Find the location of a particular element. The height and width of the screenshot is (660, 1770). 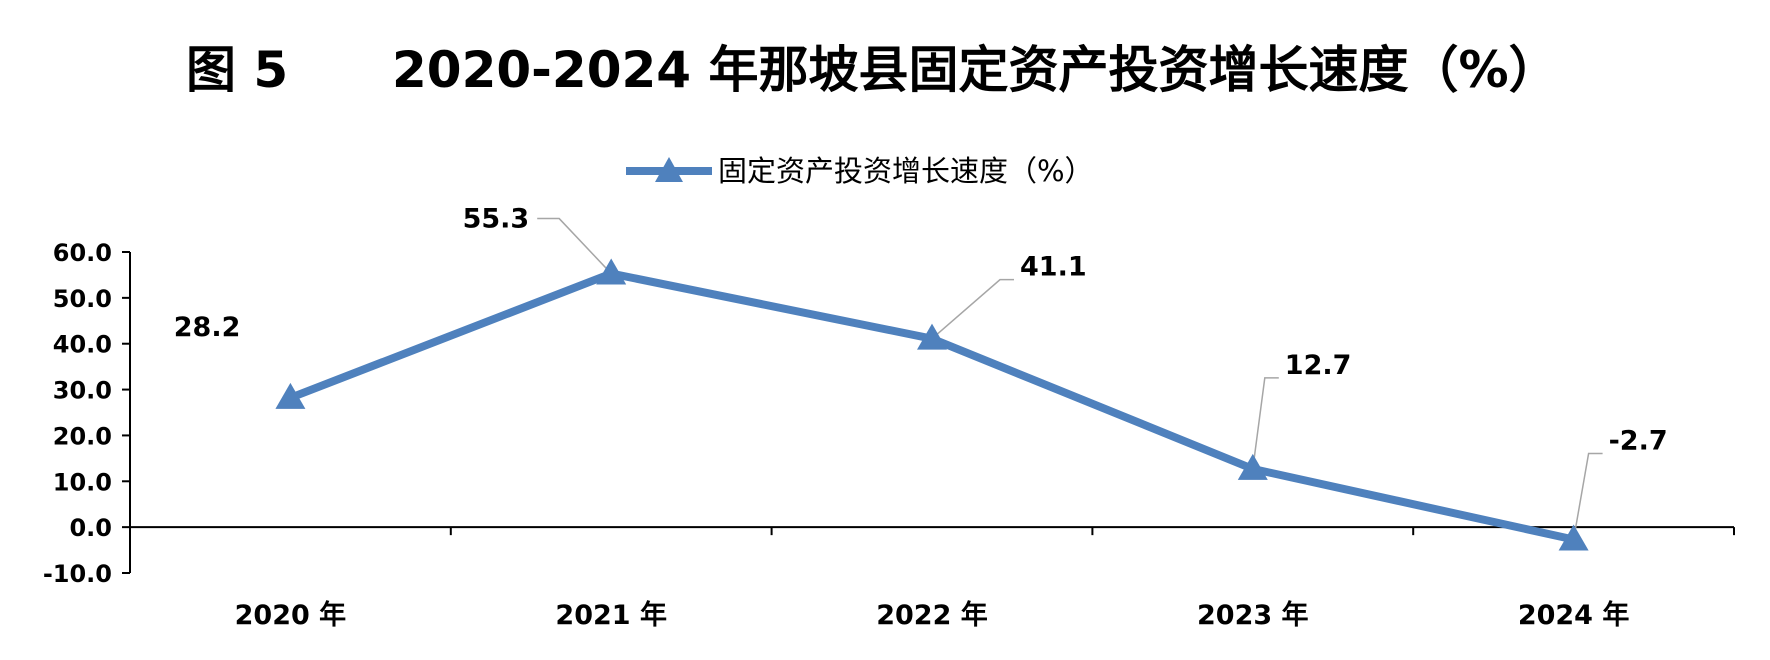

y-tick-label: 40.0 is located at coordinates (82, 345).